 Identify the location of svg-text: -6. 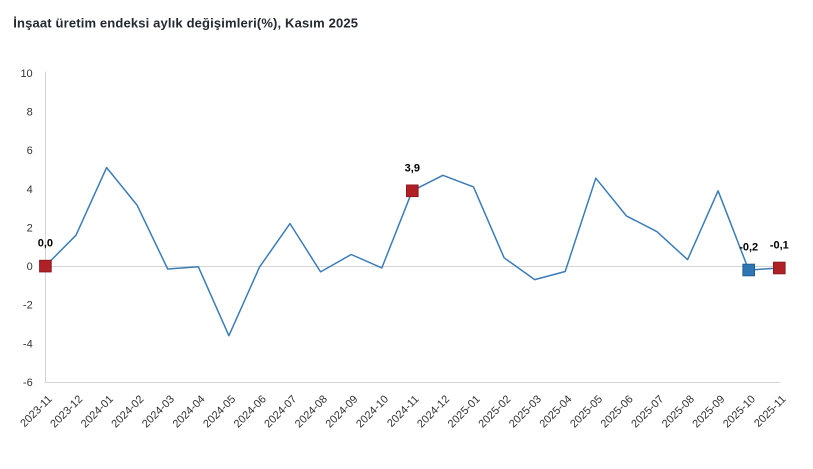
(28, 383).